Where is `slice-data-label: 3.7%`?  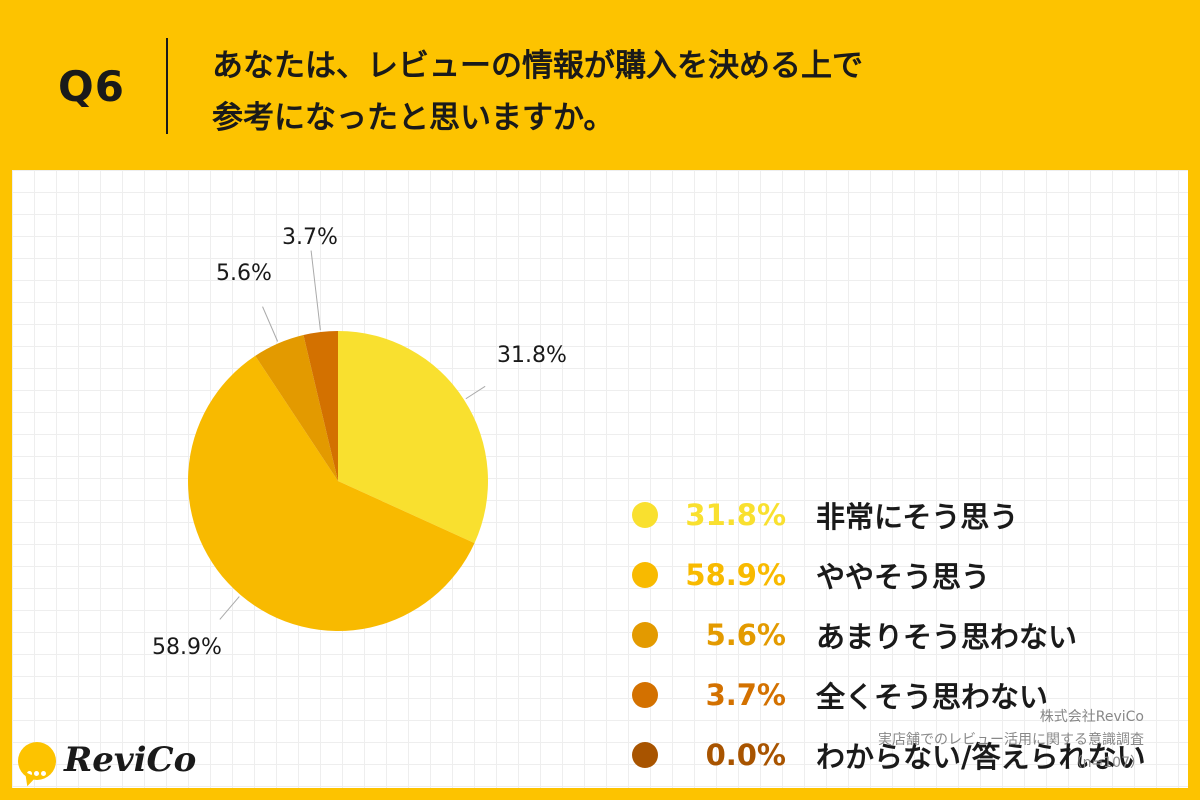 slice-data-label: 3.7% is located at coordinates (310, 237).